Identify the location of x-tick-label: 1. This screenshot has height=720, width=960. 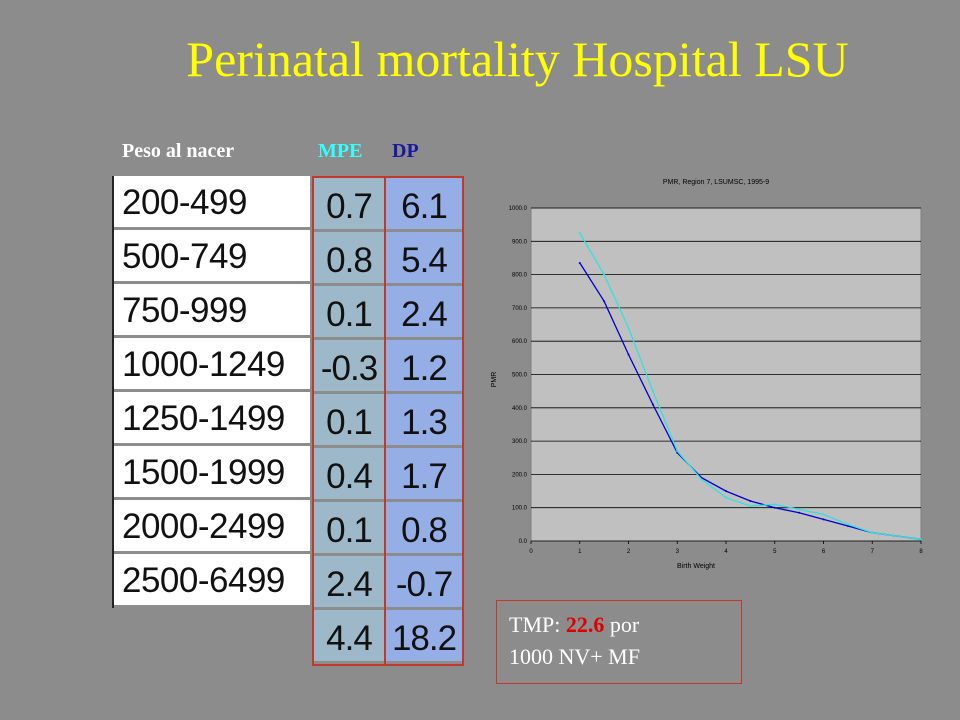
(580, 552).